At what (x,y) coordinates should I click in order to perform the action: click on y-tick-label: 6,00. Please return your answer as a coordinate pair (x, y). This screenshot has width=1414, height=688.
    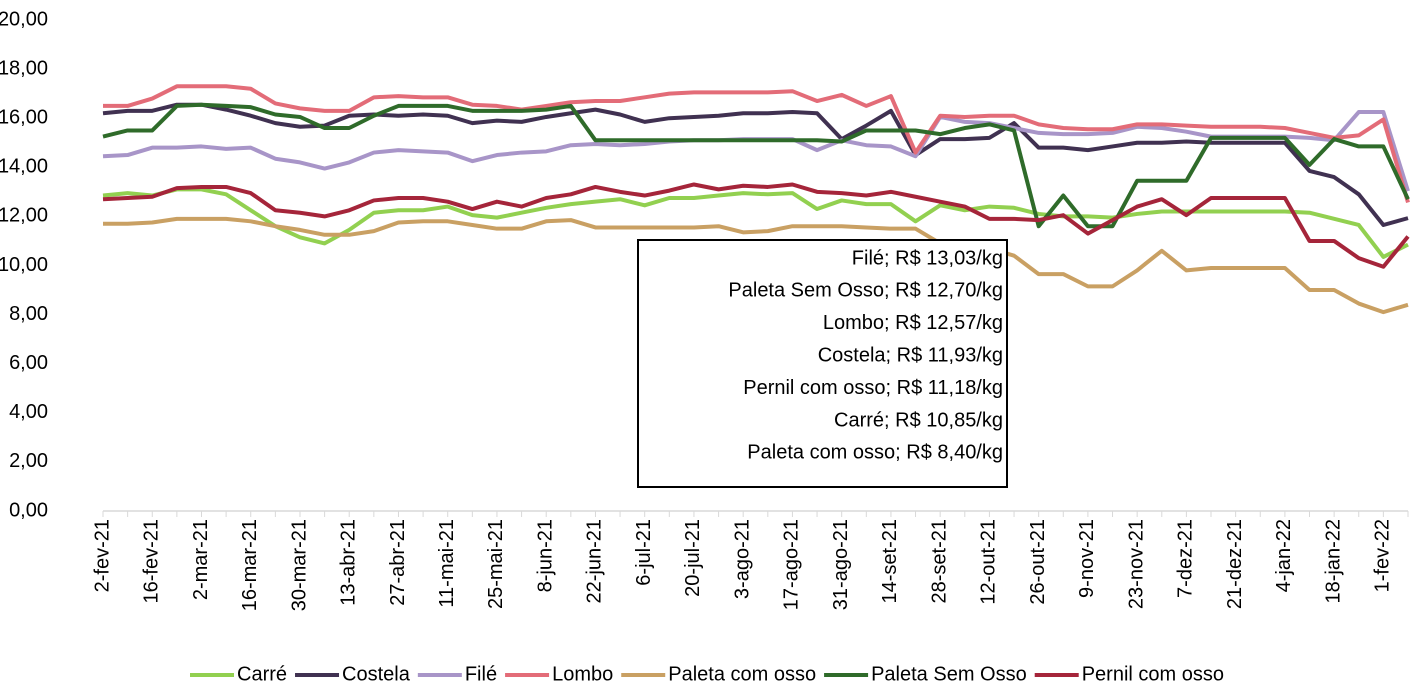
    Looking at the image, I should click on (28, 363).